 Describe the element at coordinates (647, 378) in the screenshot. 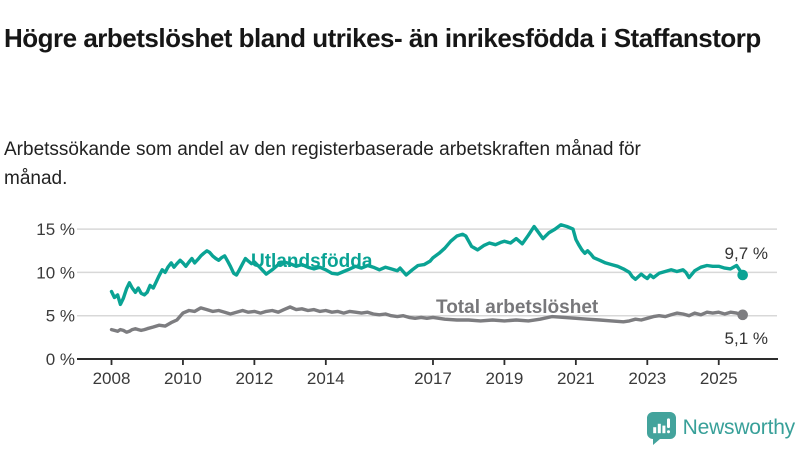

I see `x-axis-tick-label: 2023` at that location.